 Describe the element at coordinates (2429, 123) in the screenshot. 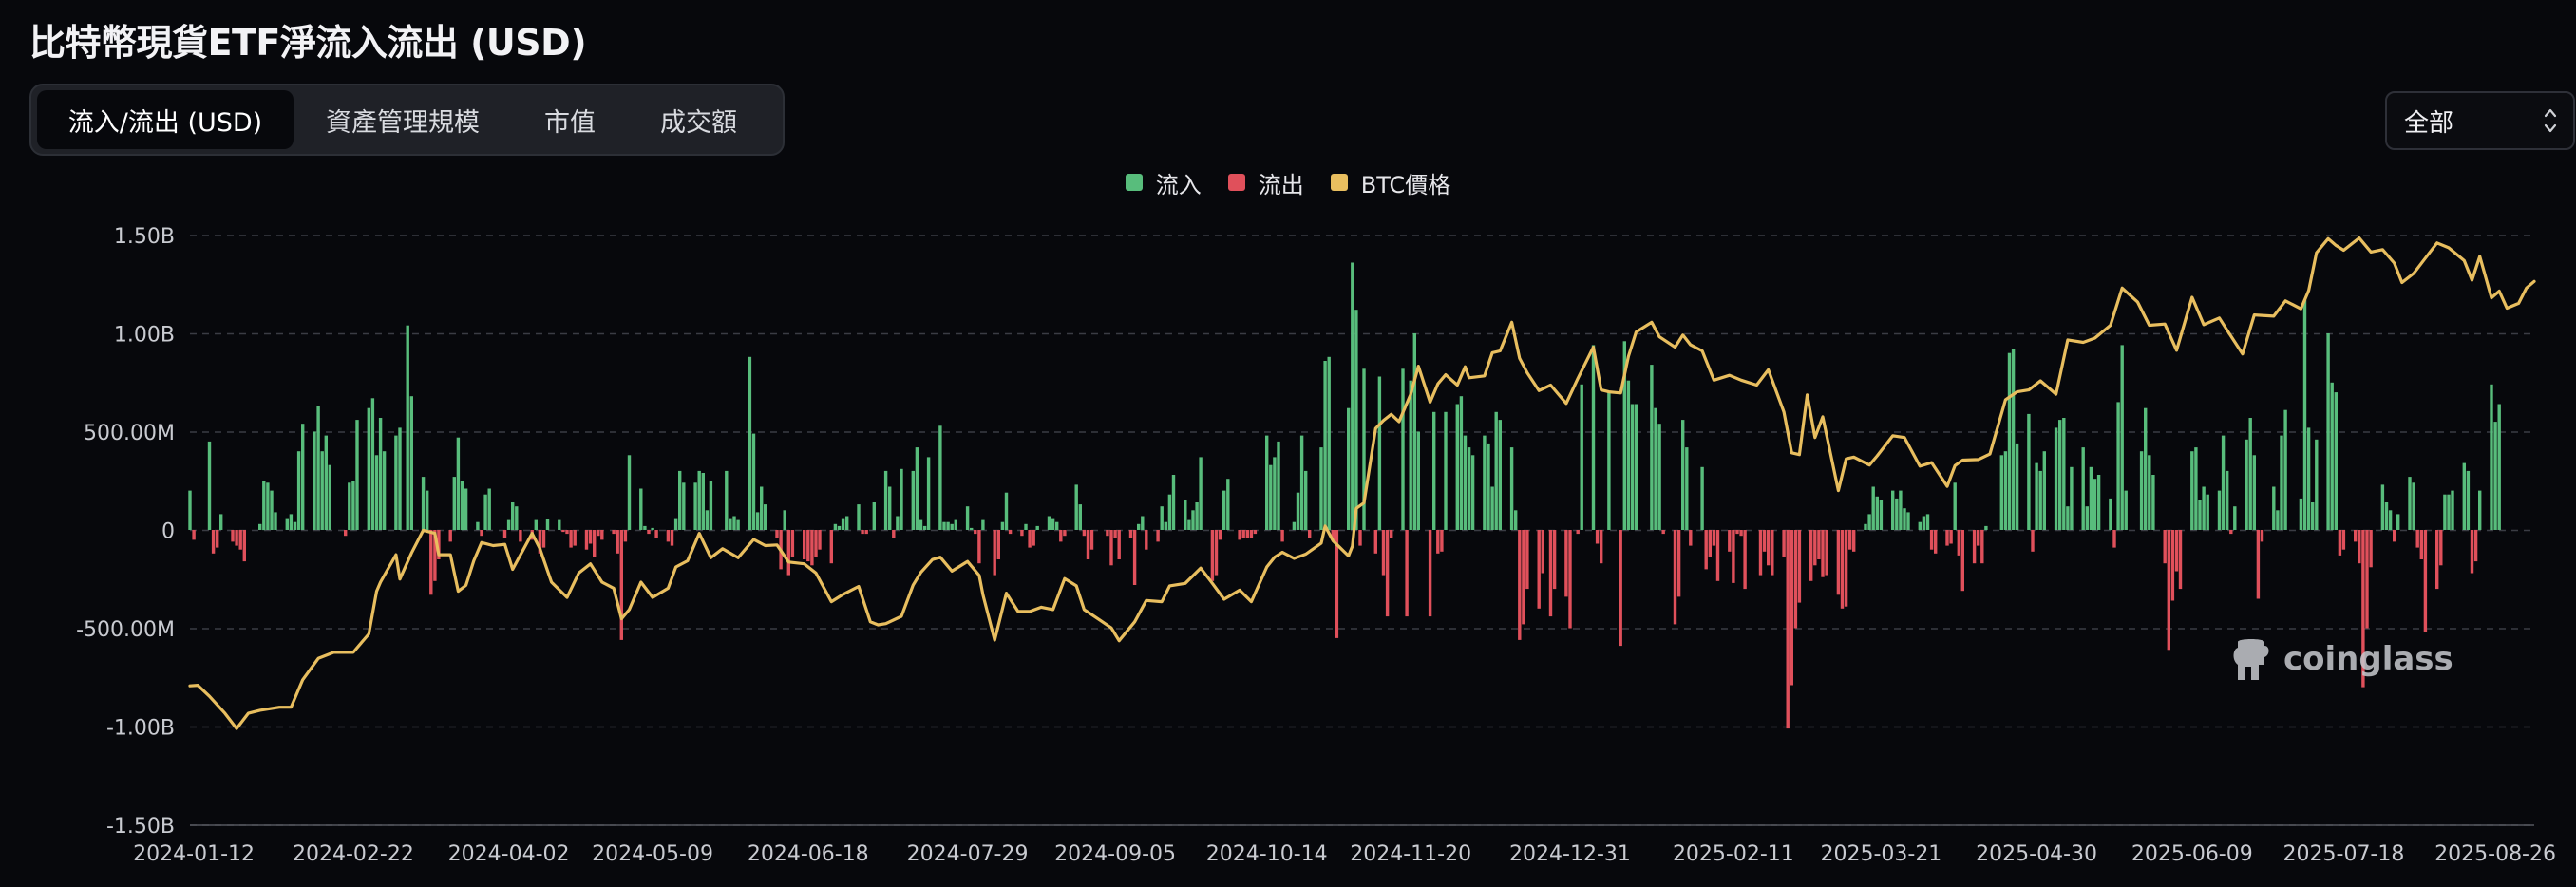

I see `range-select-value: 全部` at that location.